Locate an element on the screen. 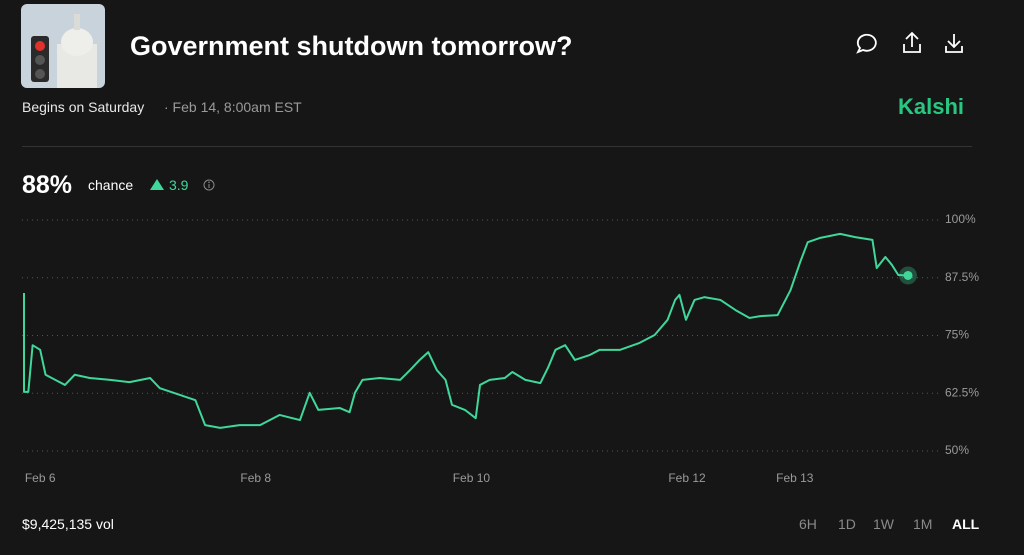 This screenshot has width=1024, height=555. range-button: 1D is located at coordinates (847, 524).